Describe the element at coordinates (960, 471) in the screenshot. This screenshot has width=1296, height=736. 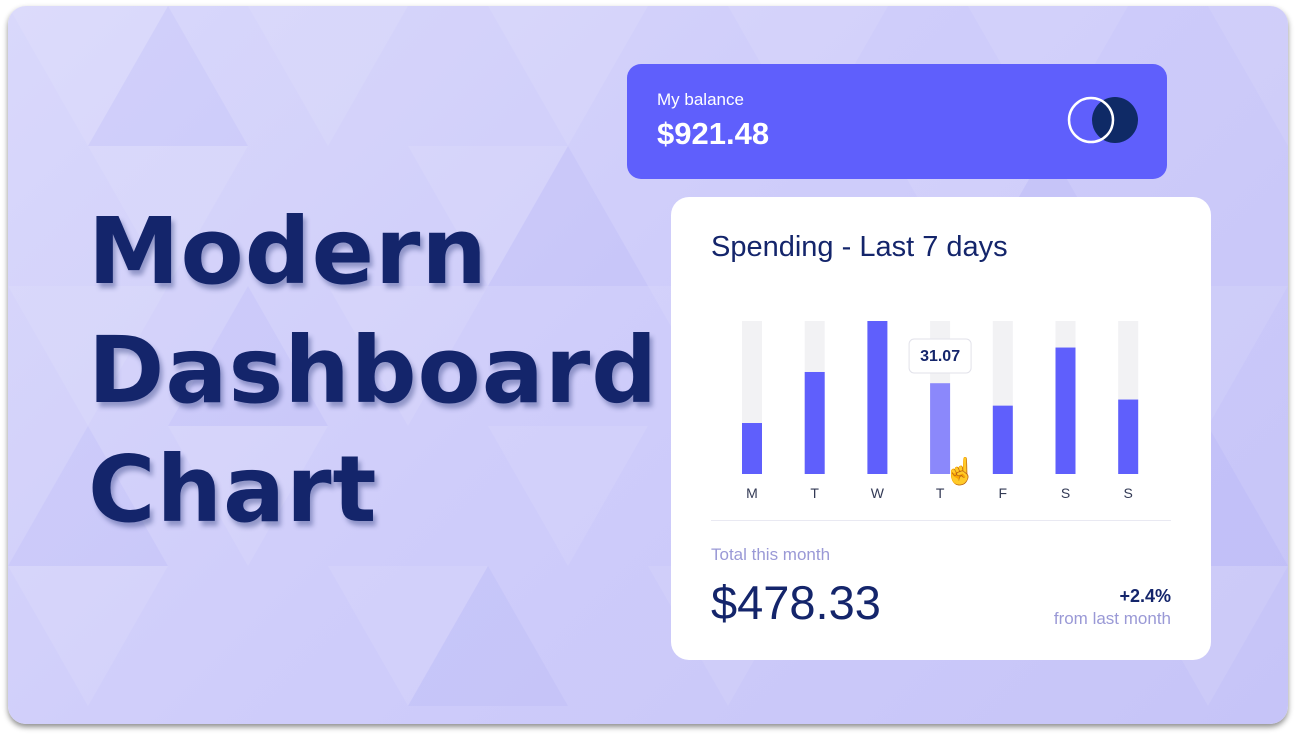
I see `hand-cursor-icon: ☝` at that location.